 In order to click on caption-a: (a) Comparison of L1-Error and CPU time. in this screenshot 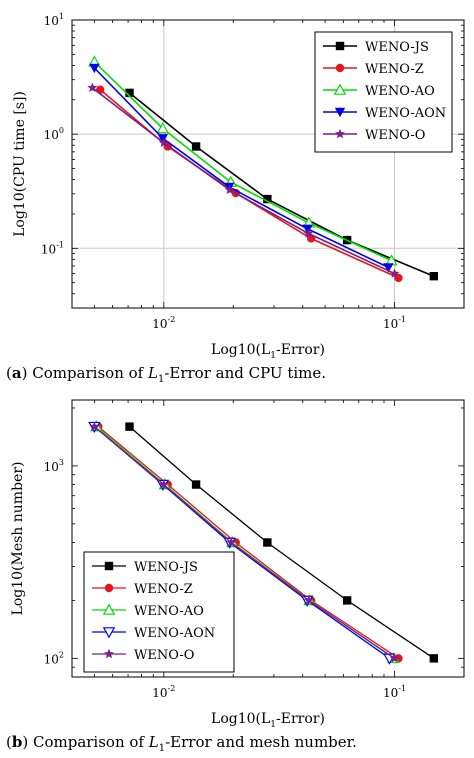, I will do `click(166, 374)`.